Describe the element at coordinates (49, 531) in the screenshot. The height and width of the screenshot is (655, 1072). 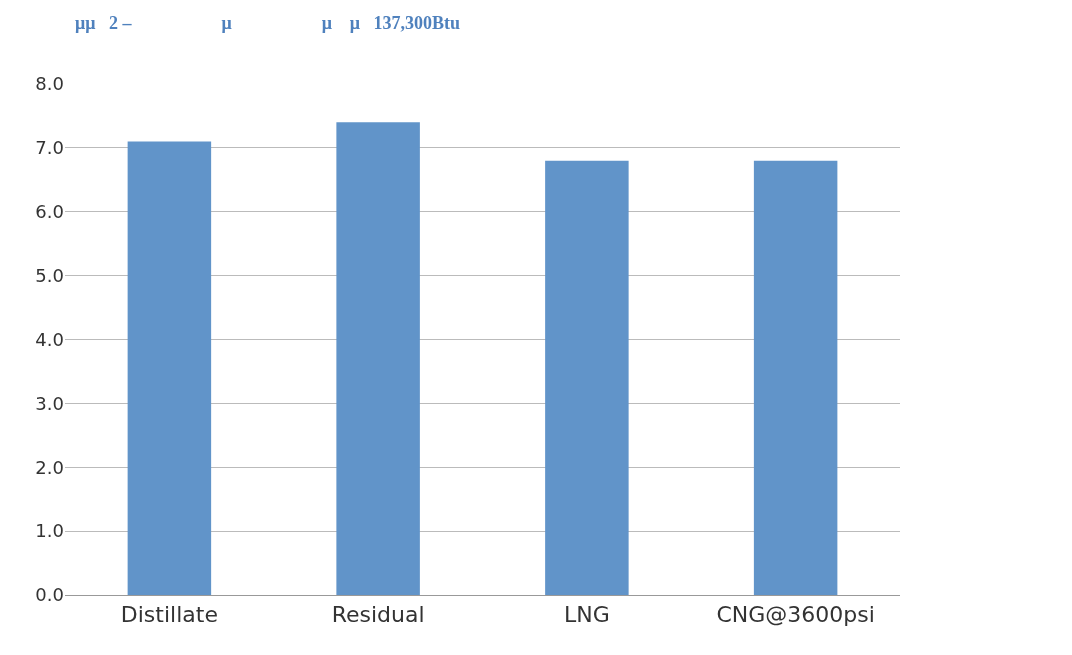
I see `y-tick-label: 1.0` at that location.